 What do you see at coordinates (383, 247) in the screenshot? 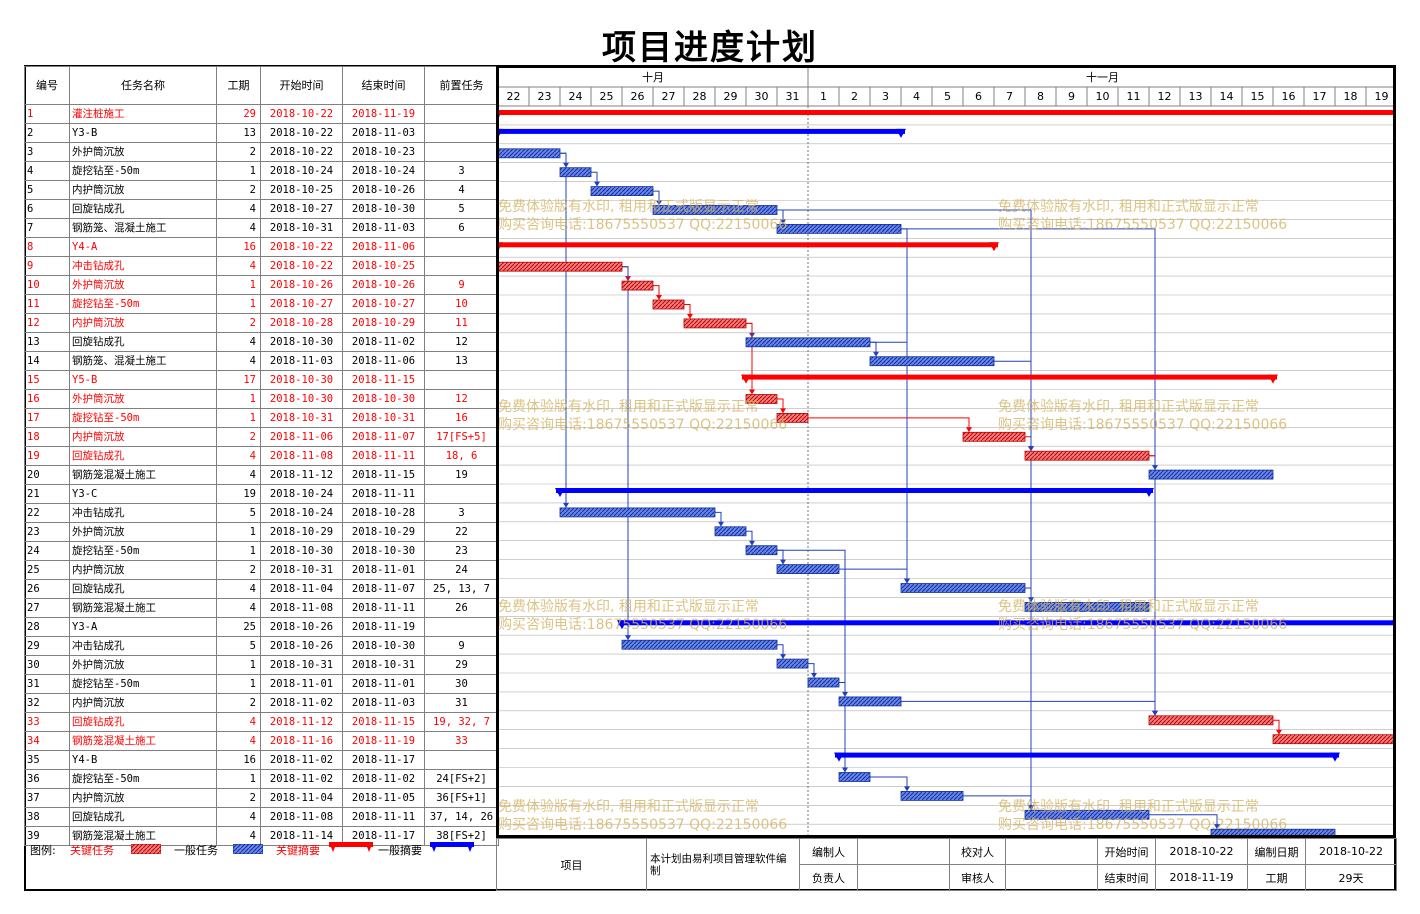
I see `task-end: 2018-11-06` at bounding box center [383, 247].